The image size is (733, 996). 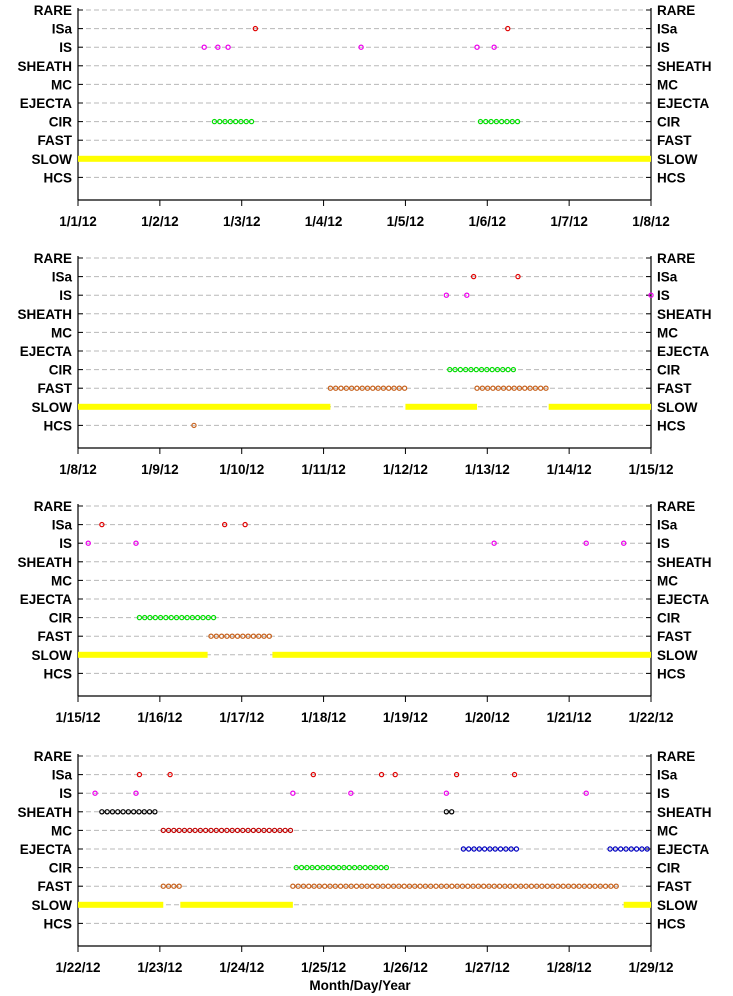 What do you see at coordinates (54, 636) in the screenshot?
I see `category-label-left: FAST` at bounding box center [54, 636].